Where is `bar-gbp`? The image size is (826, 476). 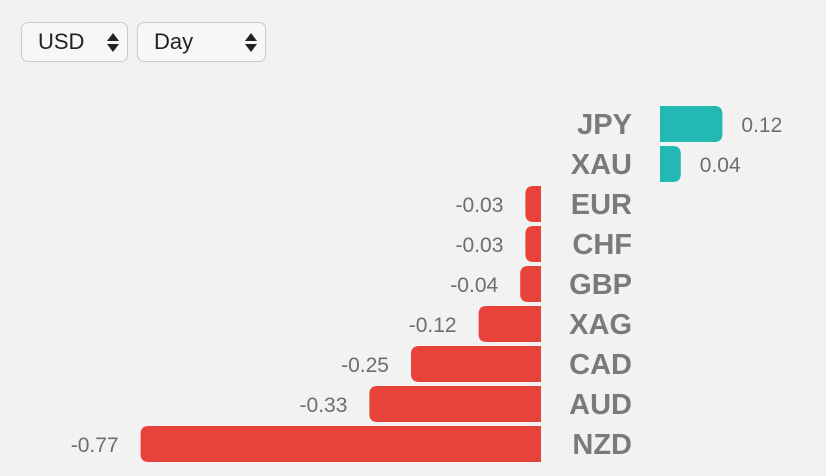 bar-gbp is located at coordinates (530, 284).